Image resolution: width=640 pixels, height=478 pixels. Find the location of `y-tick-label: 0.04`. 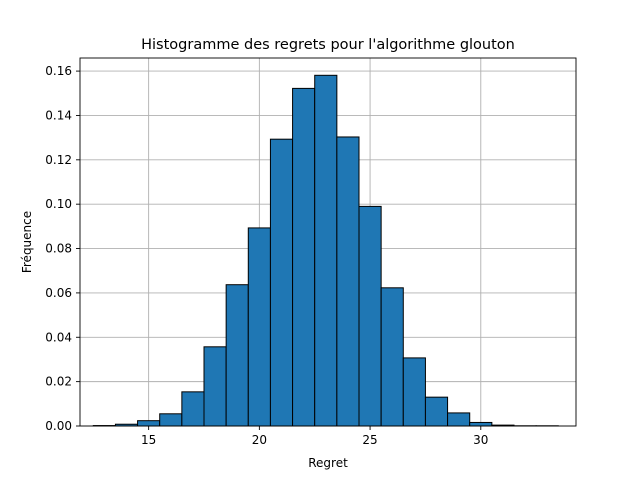

y-tick-label: 0.04 is located at coordinates (58, 337).